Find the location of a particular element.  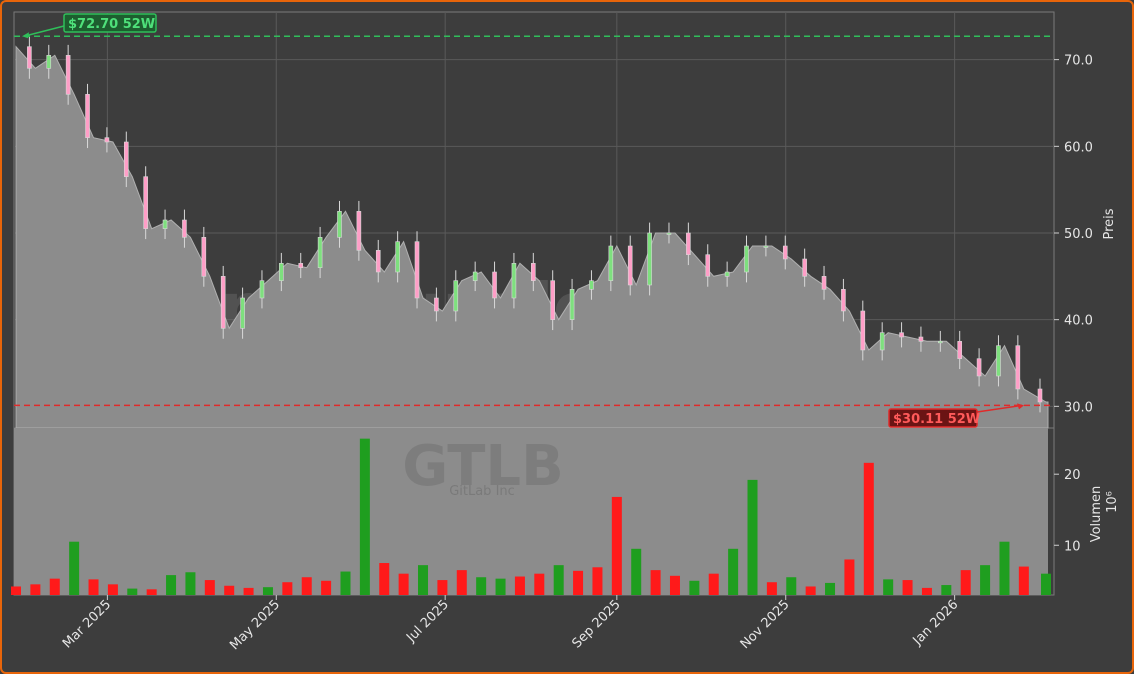

volume-scale-label: 10⁶ is located at coordinates (1112, 502).